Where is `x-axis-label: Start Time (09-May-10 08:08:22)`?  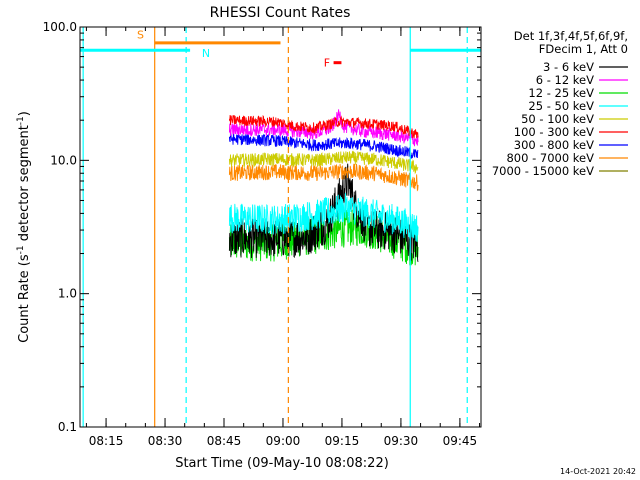 x-axis-label: Start Time (09-May-10 08:08:22) is located at coordinates (282, 463).